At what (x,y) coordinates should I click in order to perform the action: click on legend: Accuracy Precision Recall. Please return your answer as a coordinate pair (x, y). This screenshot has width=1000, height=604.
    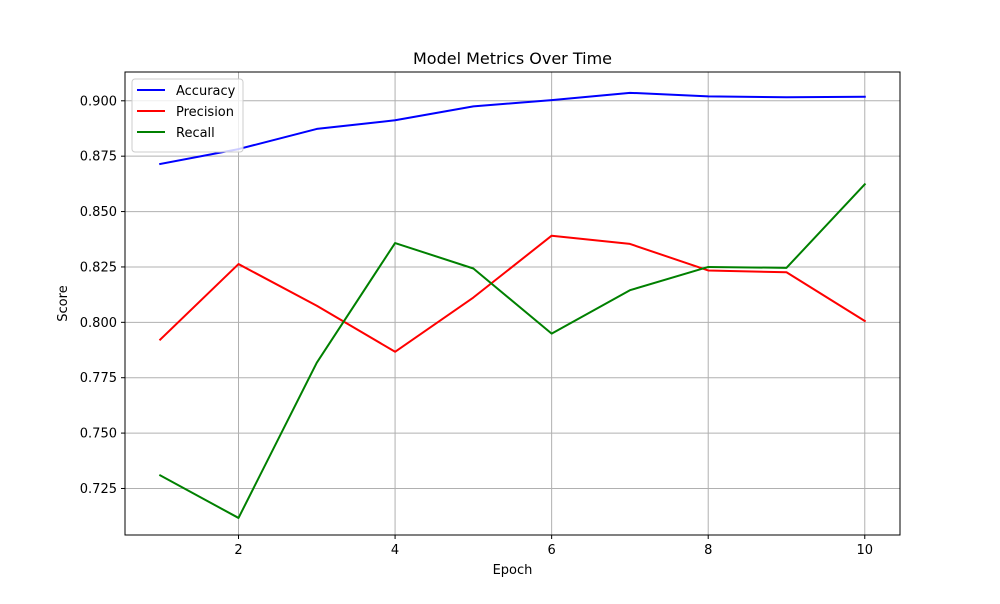
    Looking at the image, I should click on (187, 115).